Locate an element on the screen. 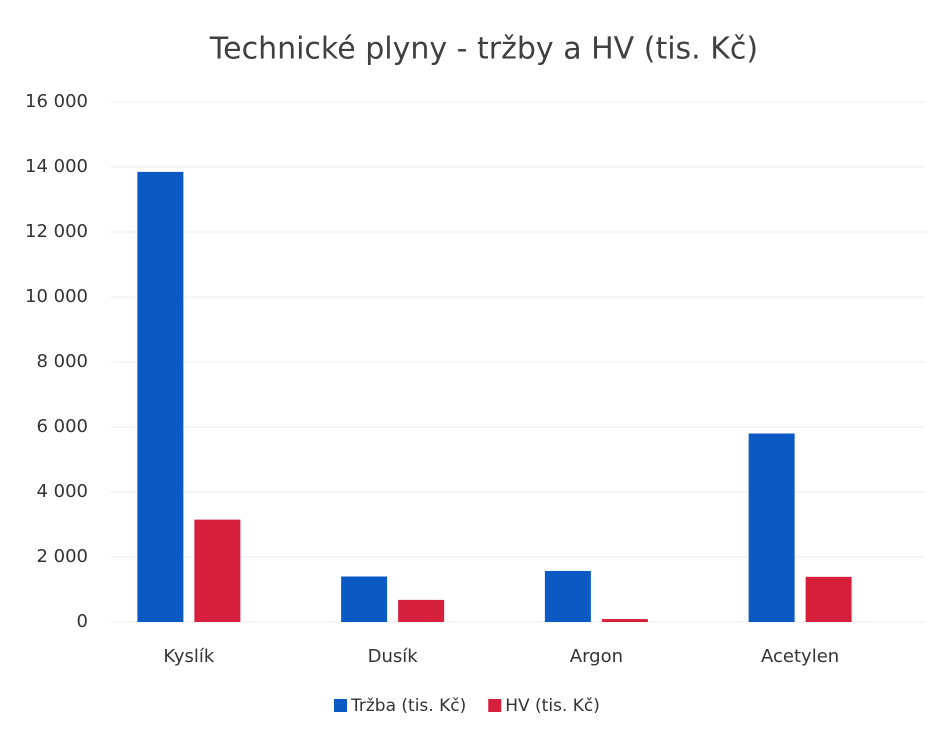  y-tick-label: 6 000 is located at coordinates (62, 426).